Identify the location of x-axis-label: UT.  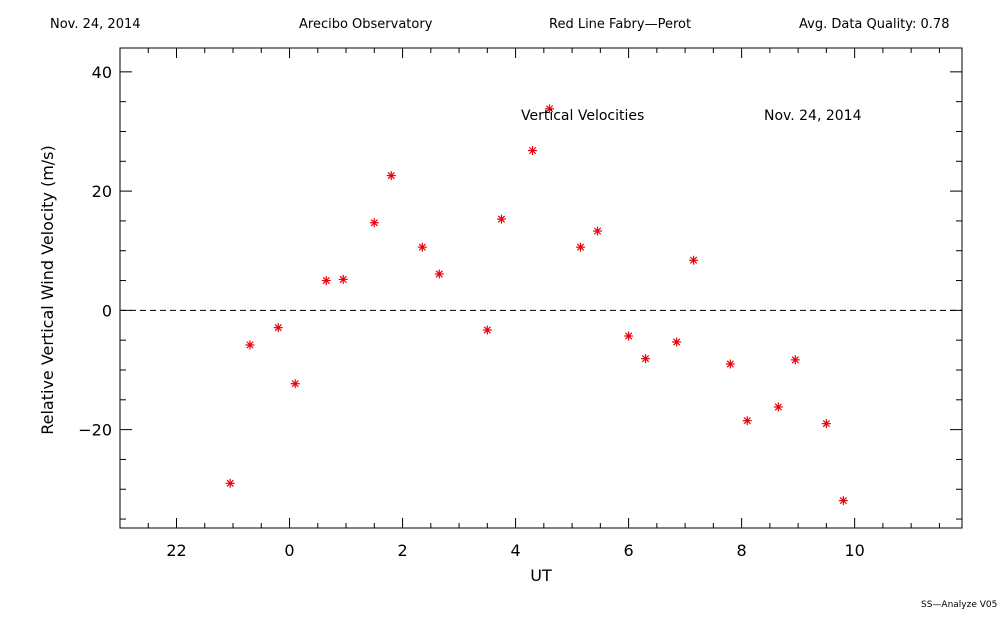
(541, 575).